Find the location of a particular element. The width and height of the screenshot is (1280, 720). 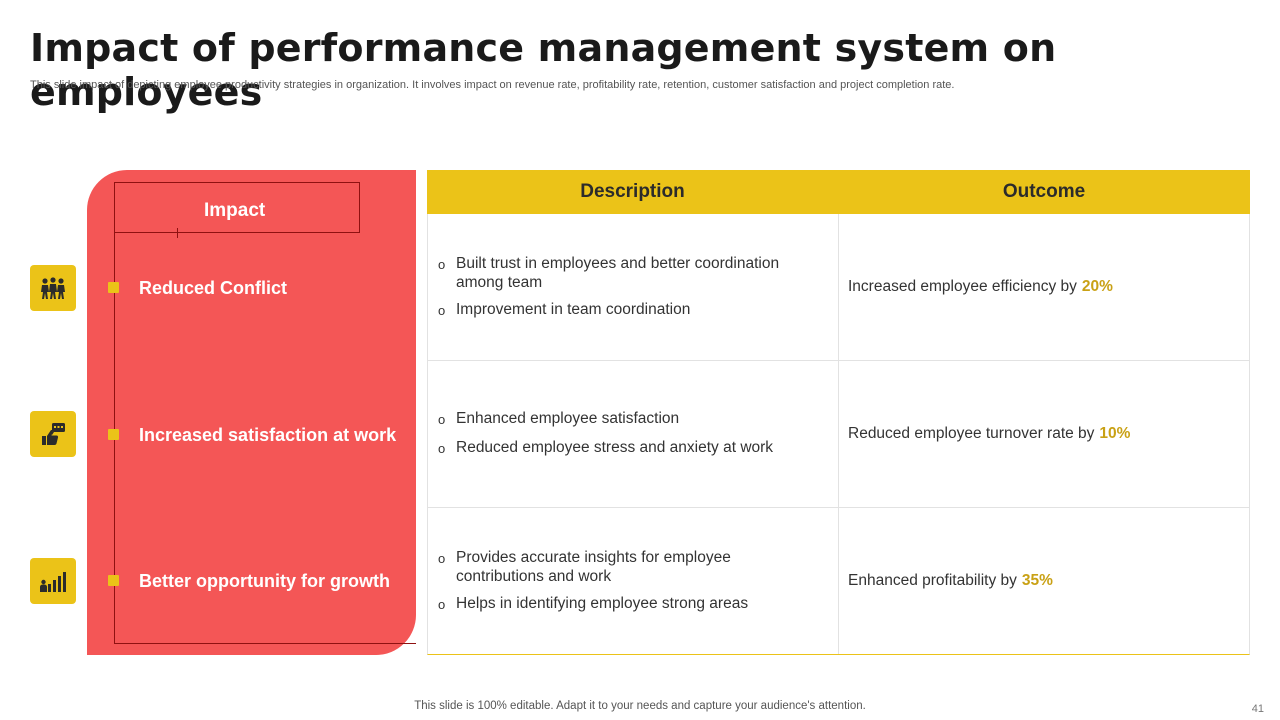

column-header-outcome: Outcome is located at coordinates (1044, 191).